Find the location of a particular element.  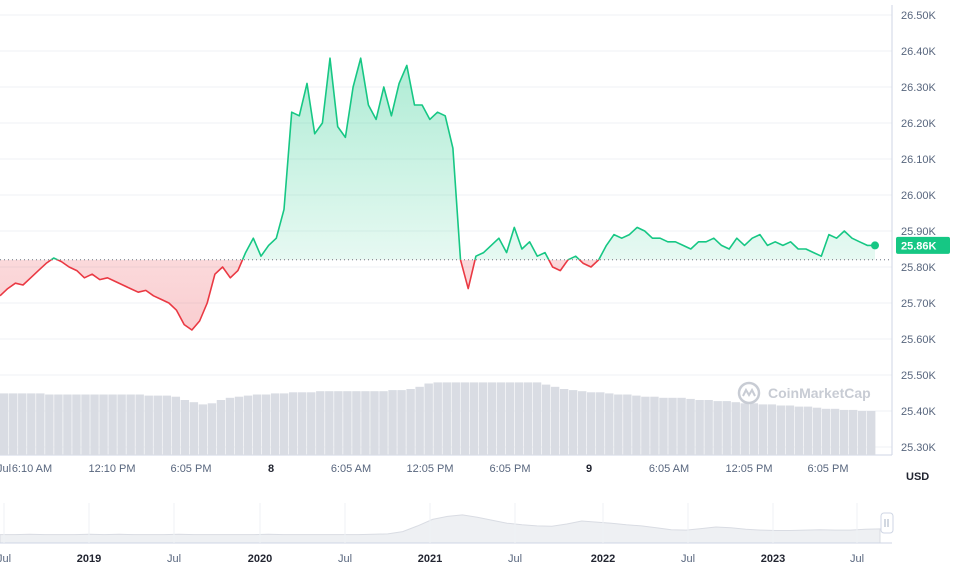

x-tick-label: Jul is located at coordinates (5, 469).